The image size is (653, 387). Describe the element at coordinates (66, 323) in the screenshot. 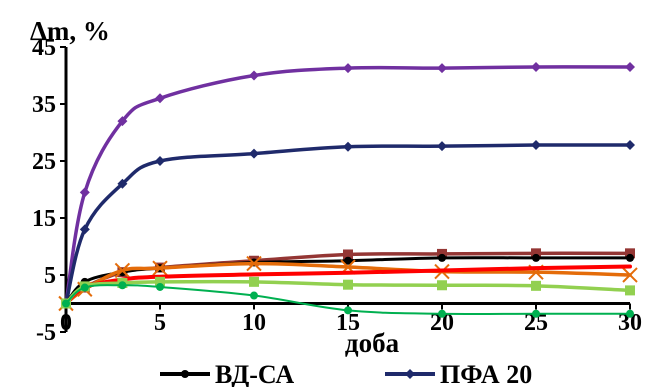

I see `x-tick-label: 0` at that location.